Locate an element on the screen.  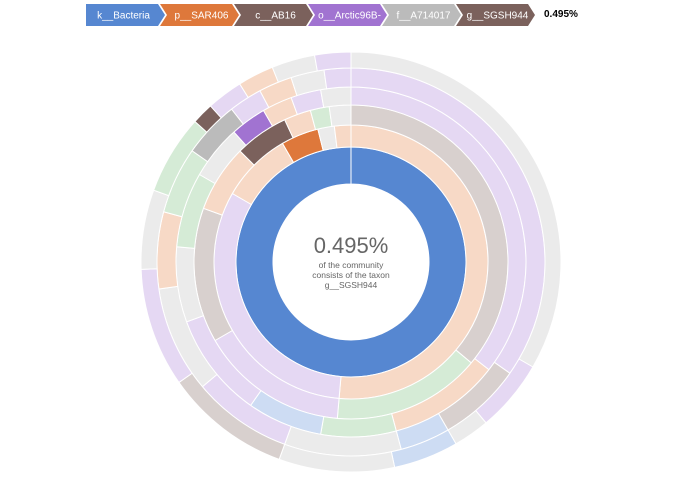
breadcrumb-item-label: p__SAR406 is located at coordinates (202, 16).